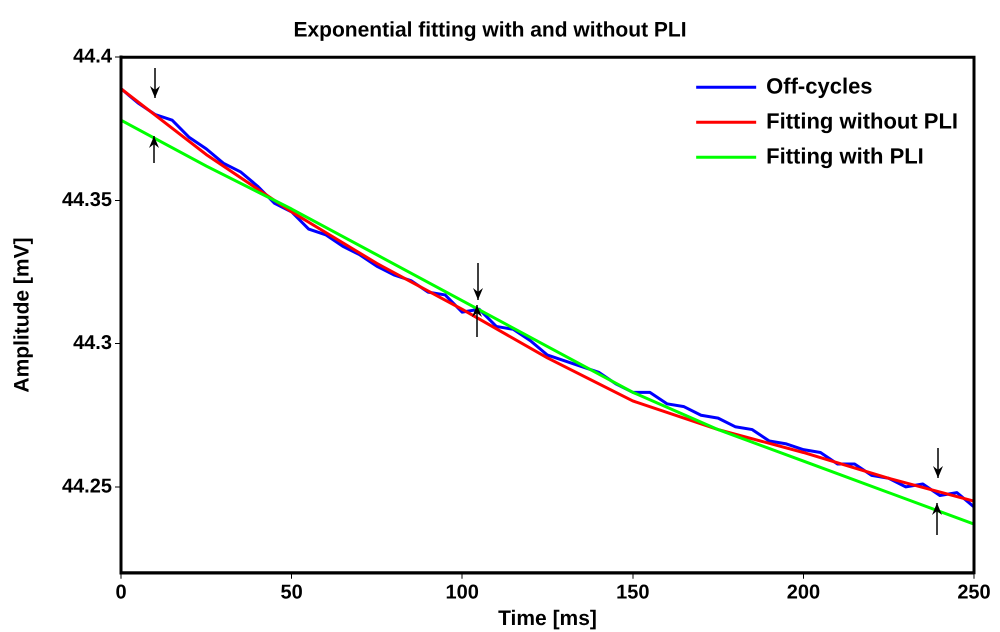 This screenshot has width=1000, height=632. What do you see at coordinates (291, 592) in the screenshot?
I see `x-tick-label: 50` at bounding box center [291, 592].